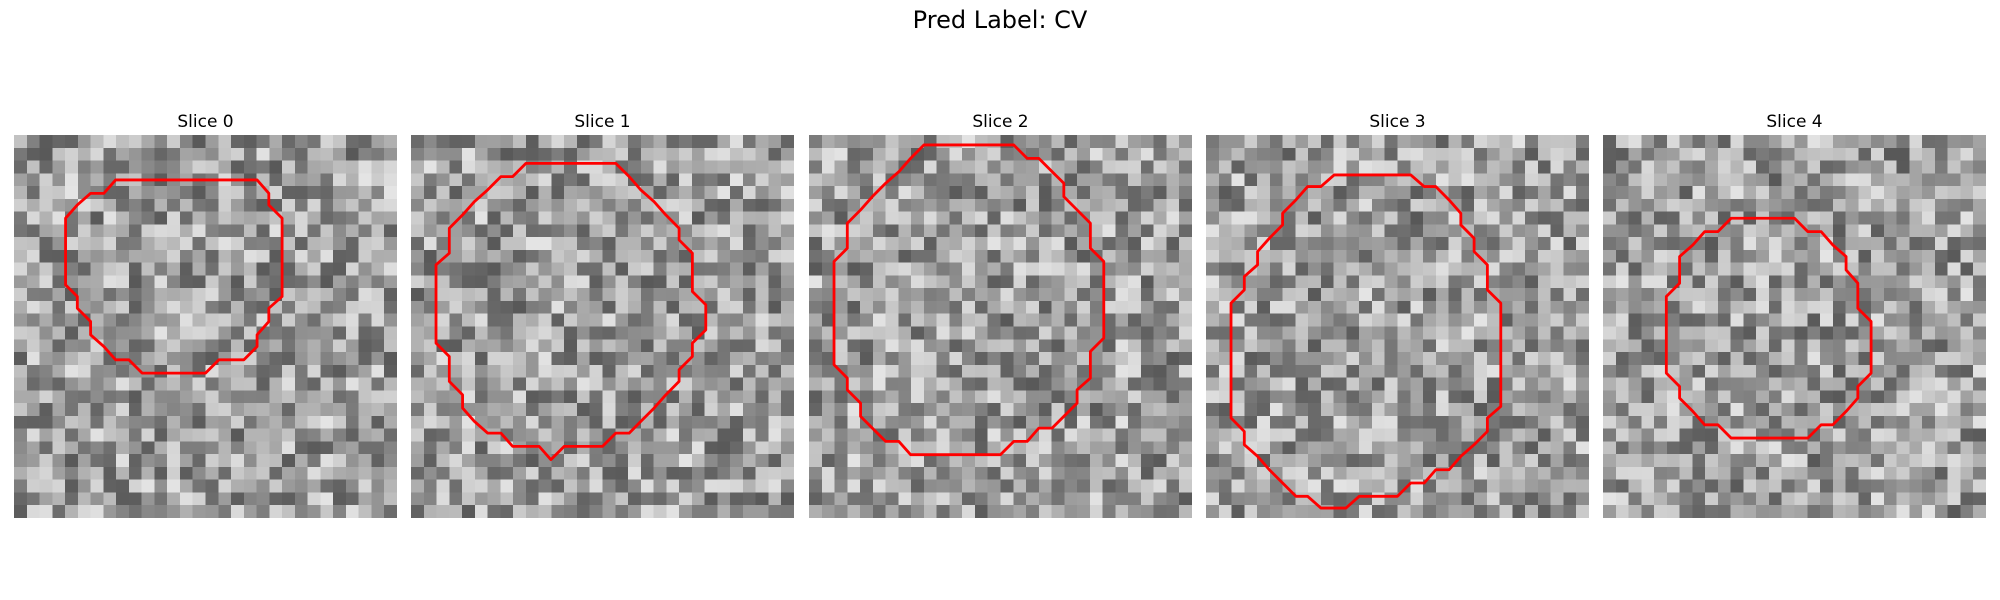 Image resolution: width=2000 pixels, height=600 pixels. I want to click on figure-title: Pred Label: CV, so click(1000, 20).